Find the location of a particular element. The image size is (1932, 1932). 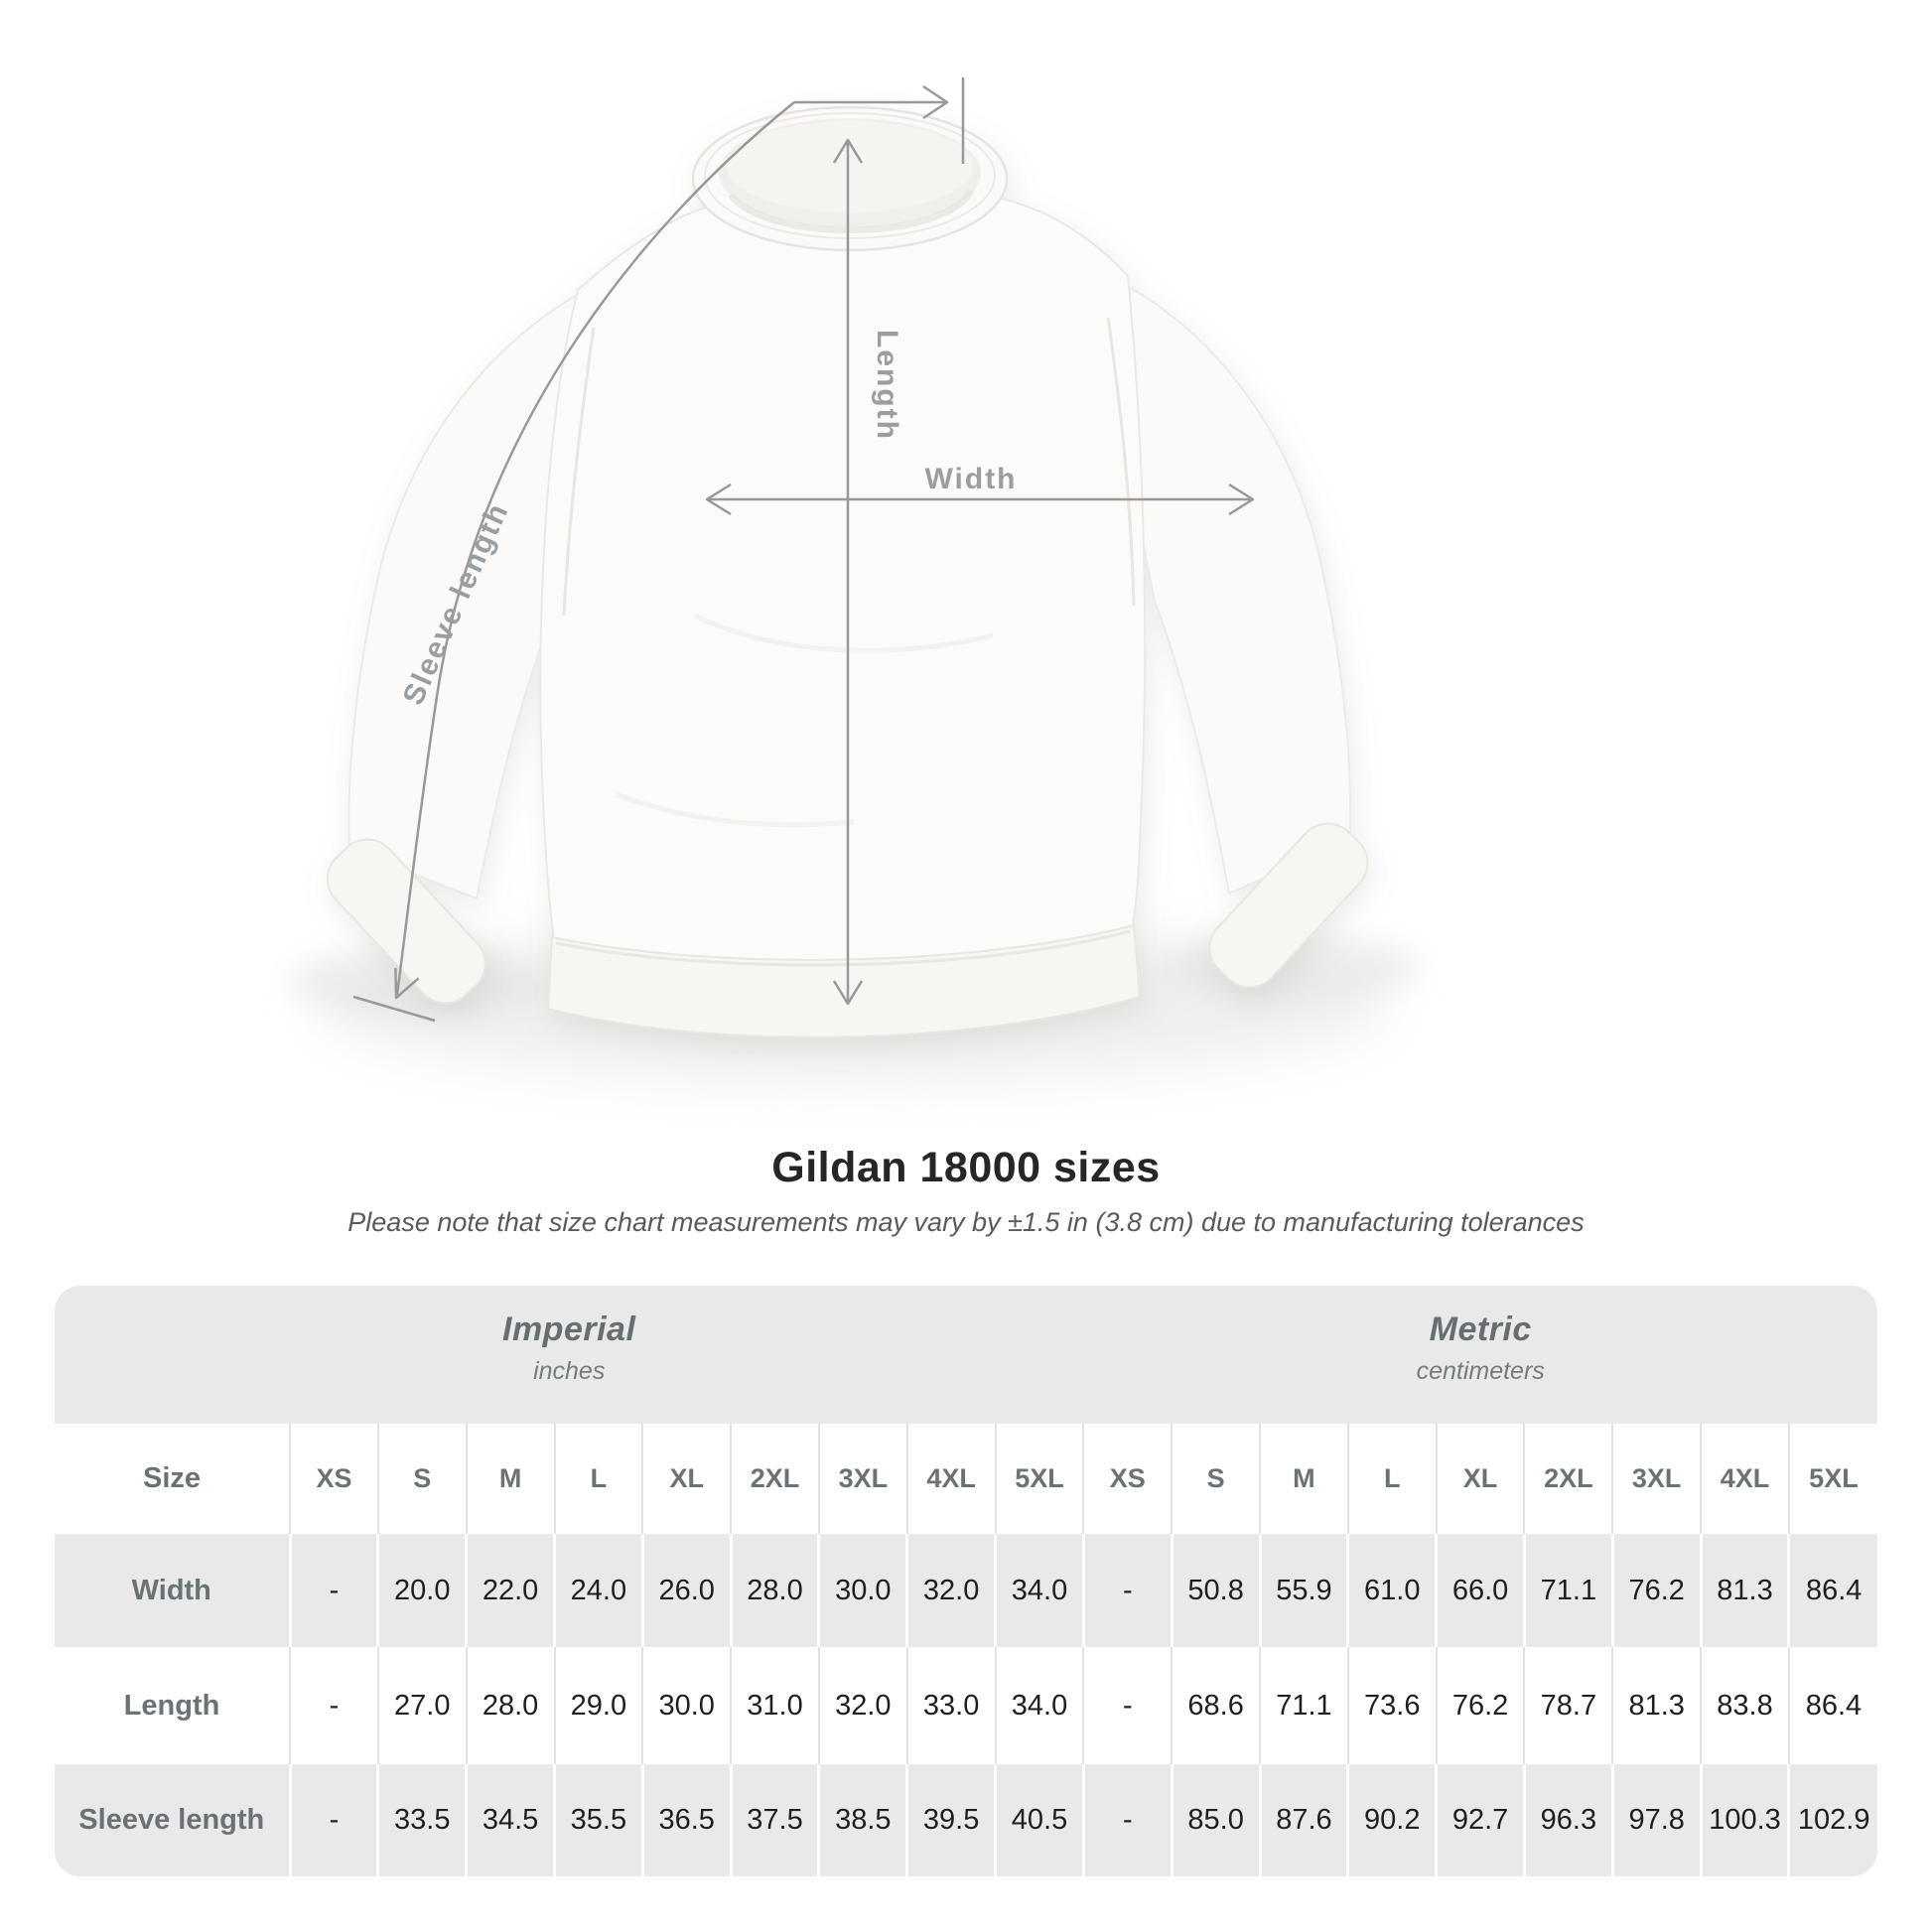

value-cell: 26.0 is located at coordinates (686, 1591).